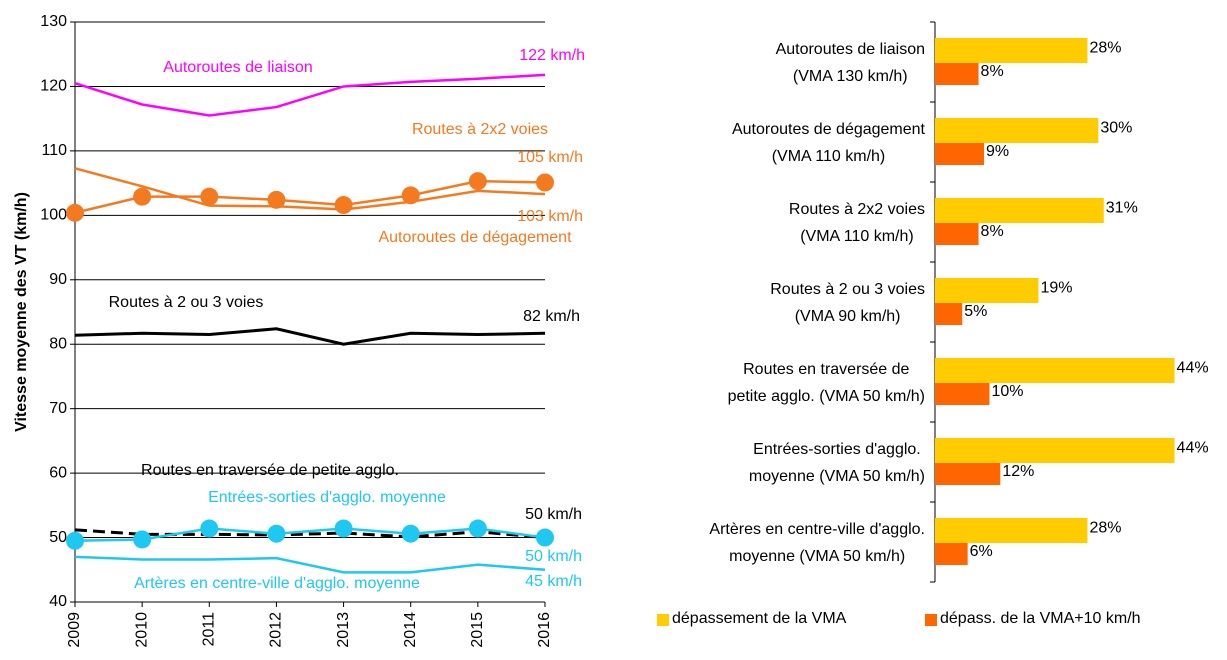 This screenshot has width=1227, height=660. What do you see at coordinates (553, 581) in the screenshot?
I see `value-label: 45 km/h` at bounding box center [553, 581].